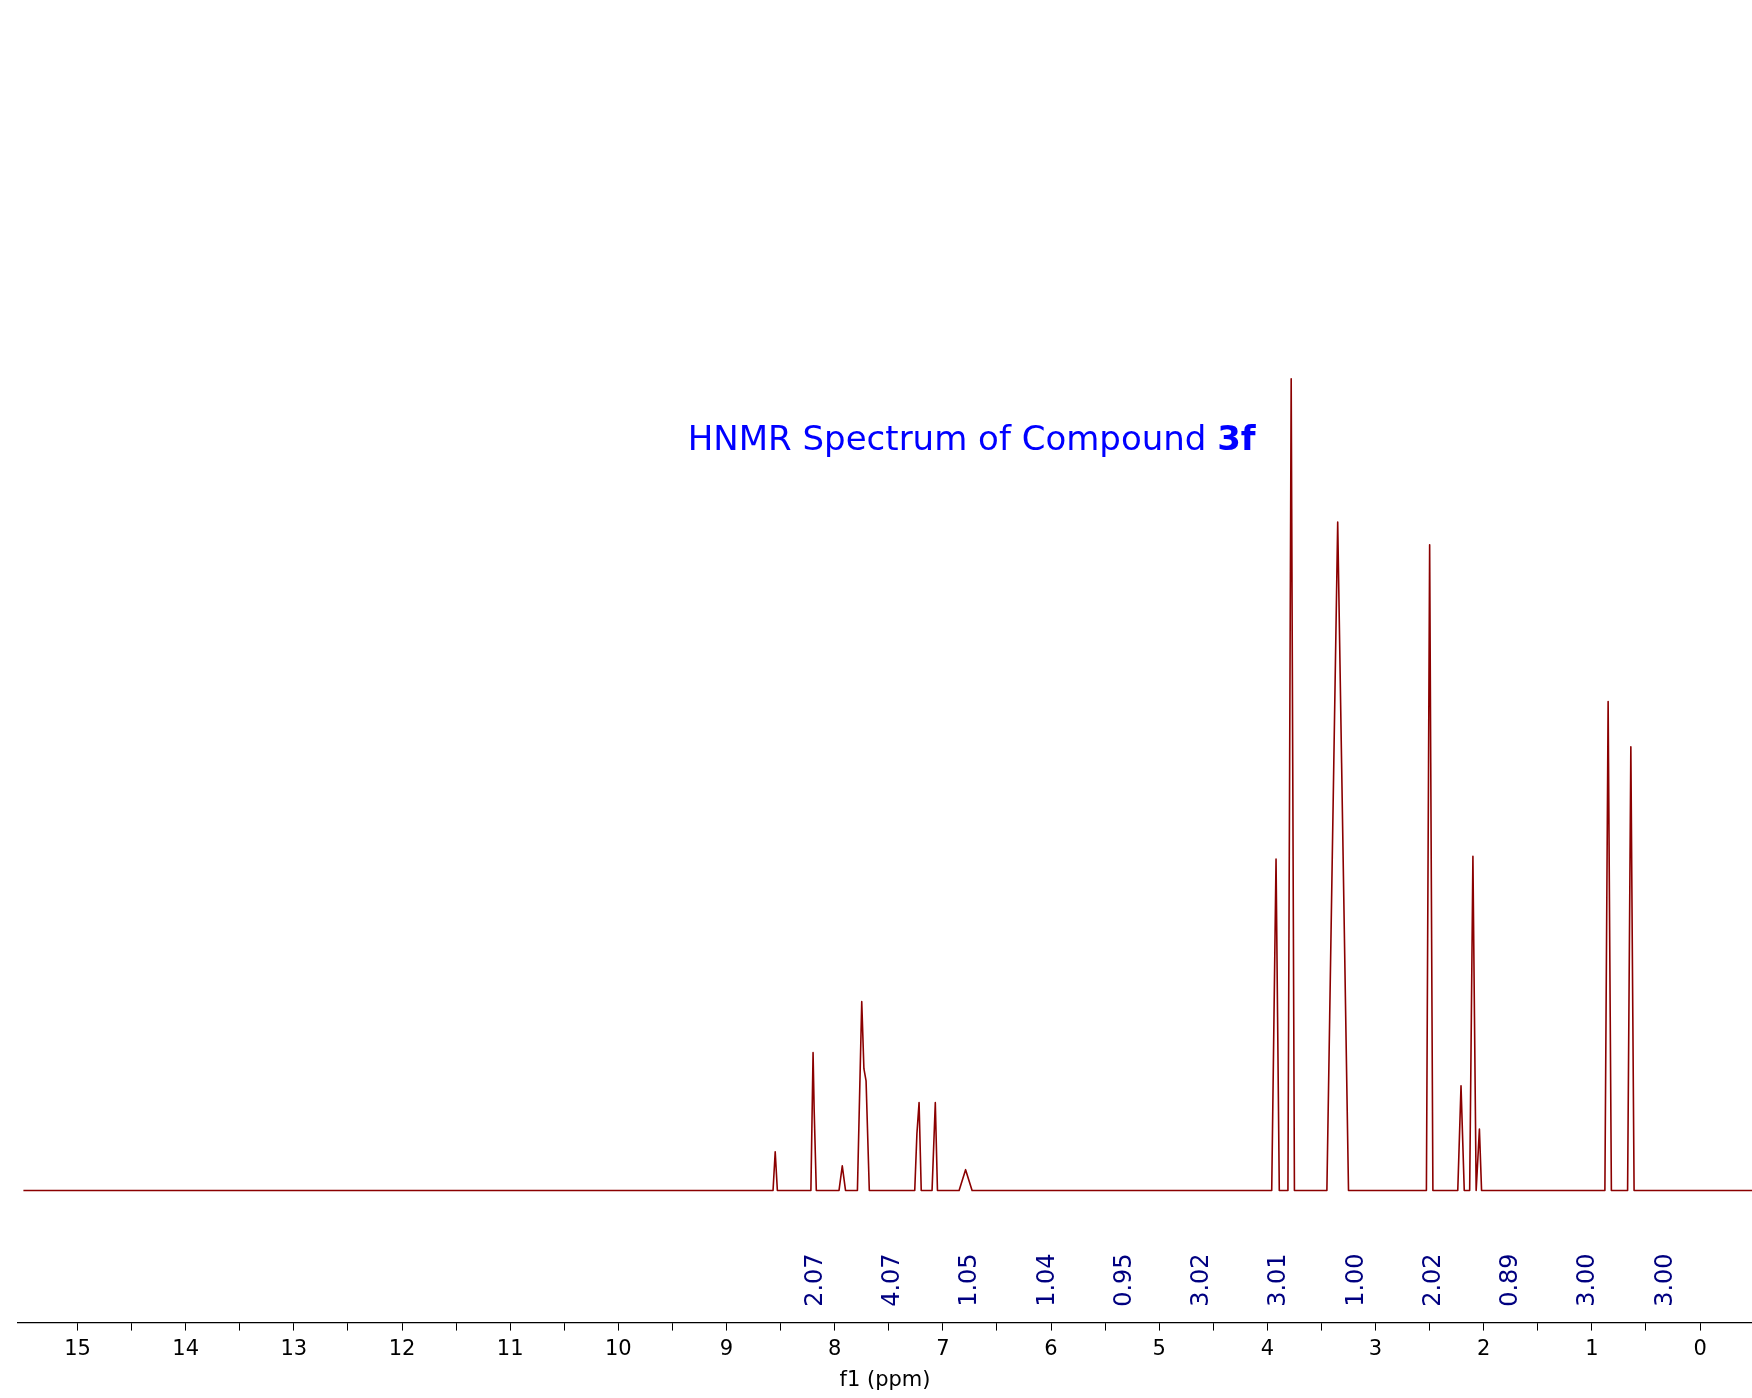 The height and width of the screenshot is (1398, 1752). I want to click on x-tick-label: 14, so click(186, 1347).